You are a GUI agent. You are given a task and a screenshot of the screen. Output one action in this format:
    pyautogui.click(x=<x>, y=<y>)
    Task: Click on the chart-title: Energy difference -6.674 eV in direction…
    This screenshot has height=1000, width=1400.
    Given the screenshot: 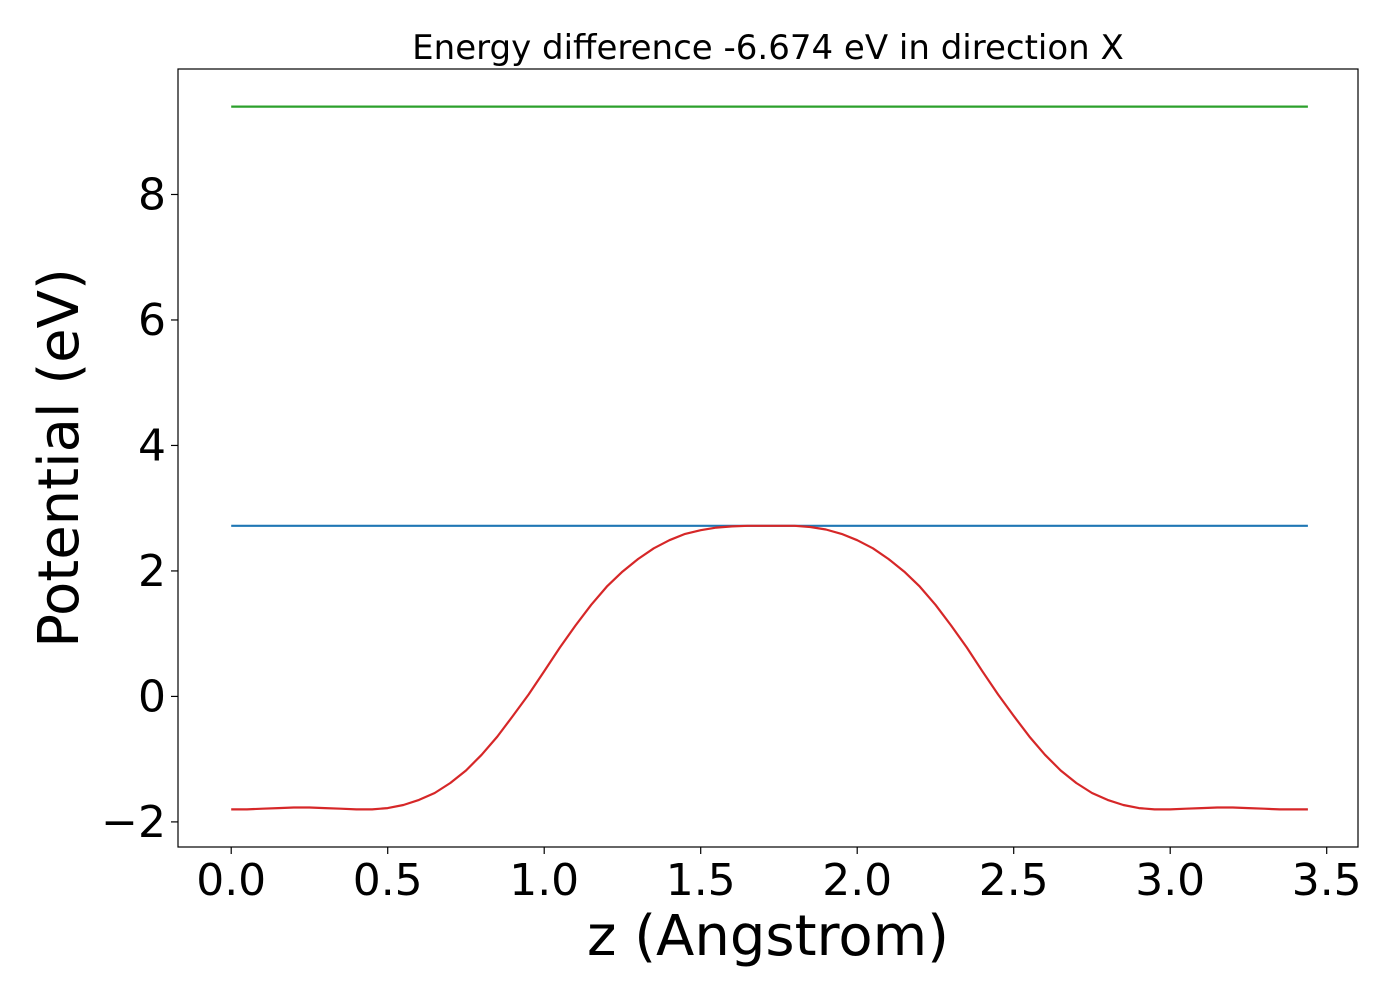 What is the action you would take?
    pyautogui.click(x=768, y=48)
    